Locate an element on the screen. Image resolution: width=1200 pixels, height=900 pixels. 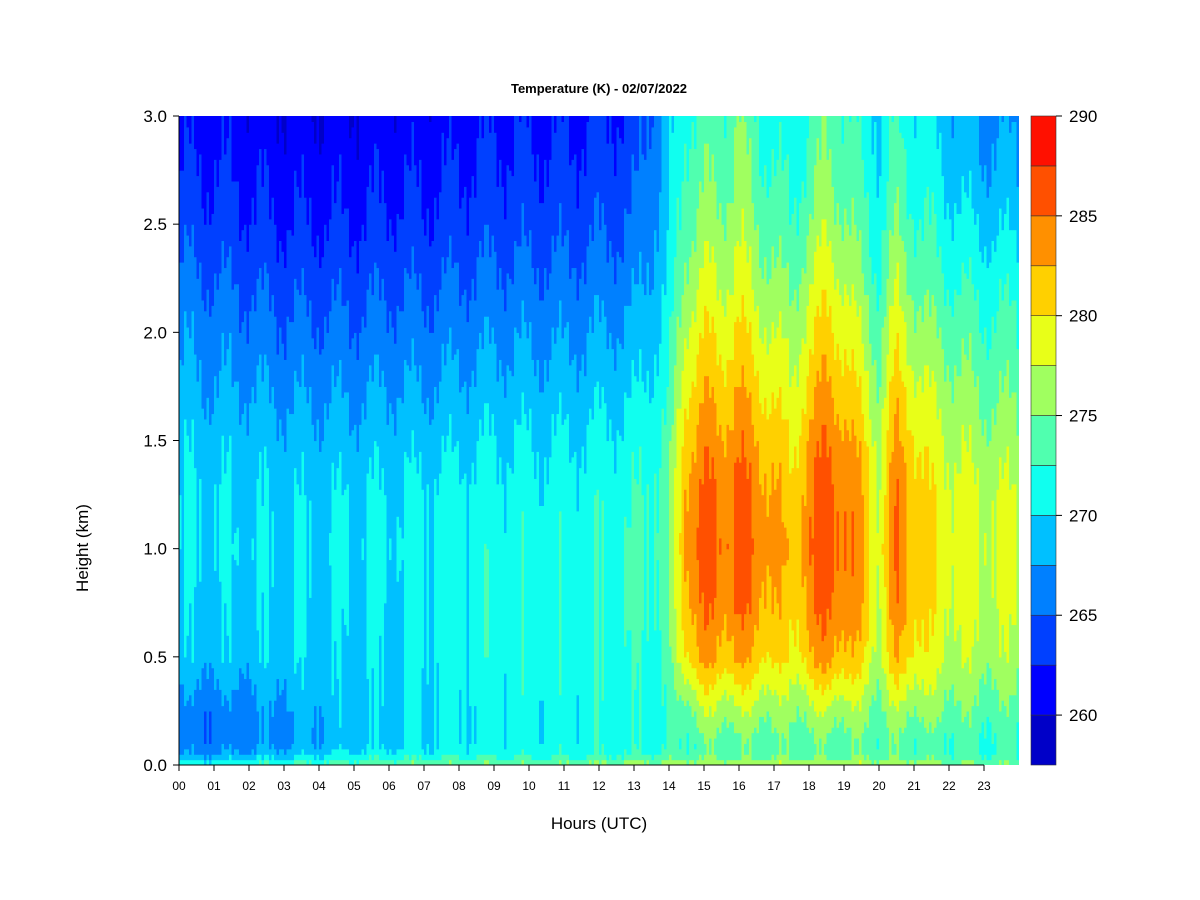
x-tick-label: 11 is located at coordinates (564, 786).